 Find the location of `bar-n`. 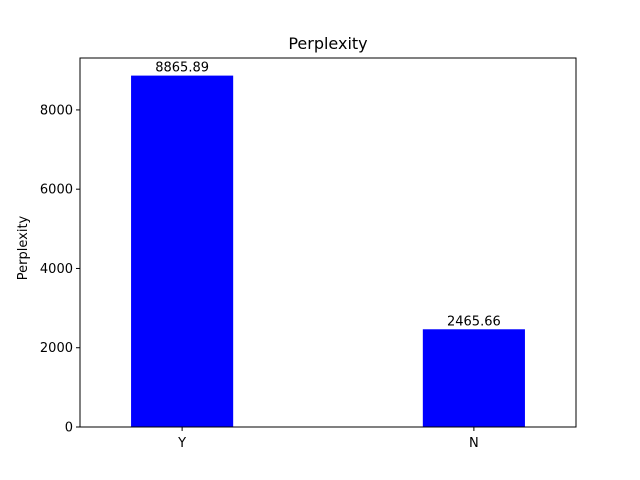

bar-n is located at coordinates (473, 378).